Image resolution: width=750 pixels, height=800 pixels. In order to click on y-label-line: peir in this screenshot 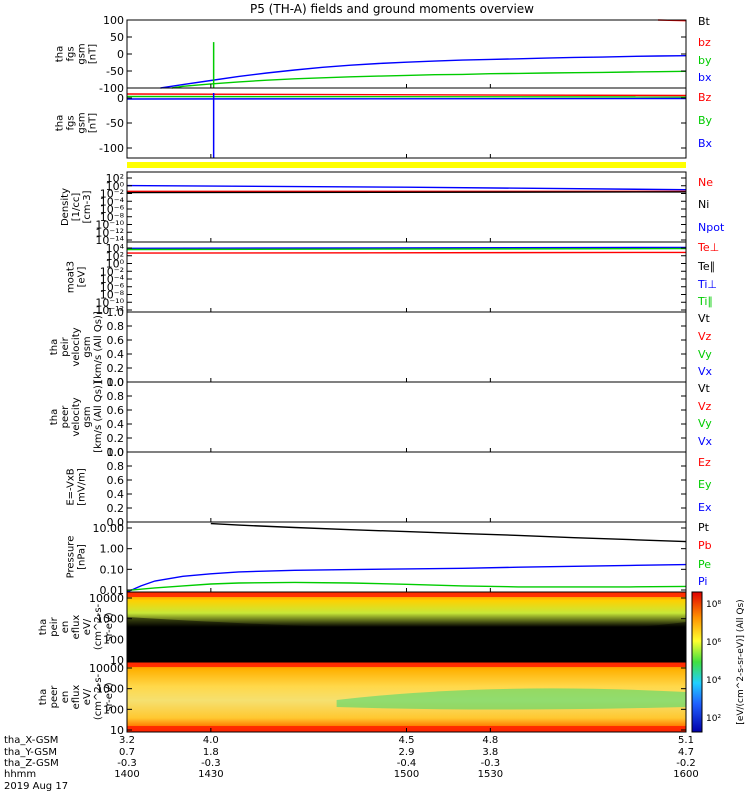, I will do `click(54, 626)`.